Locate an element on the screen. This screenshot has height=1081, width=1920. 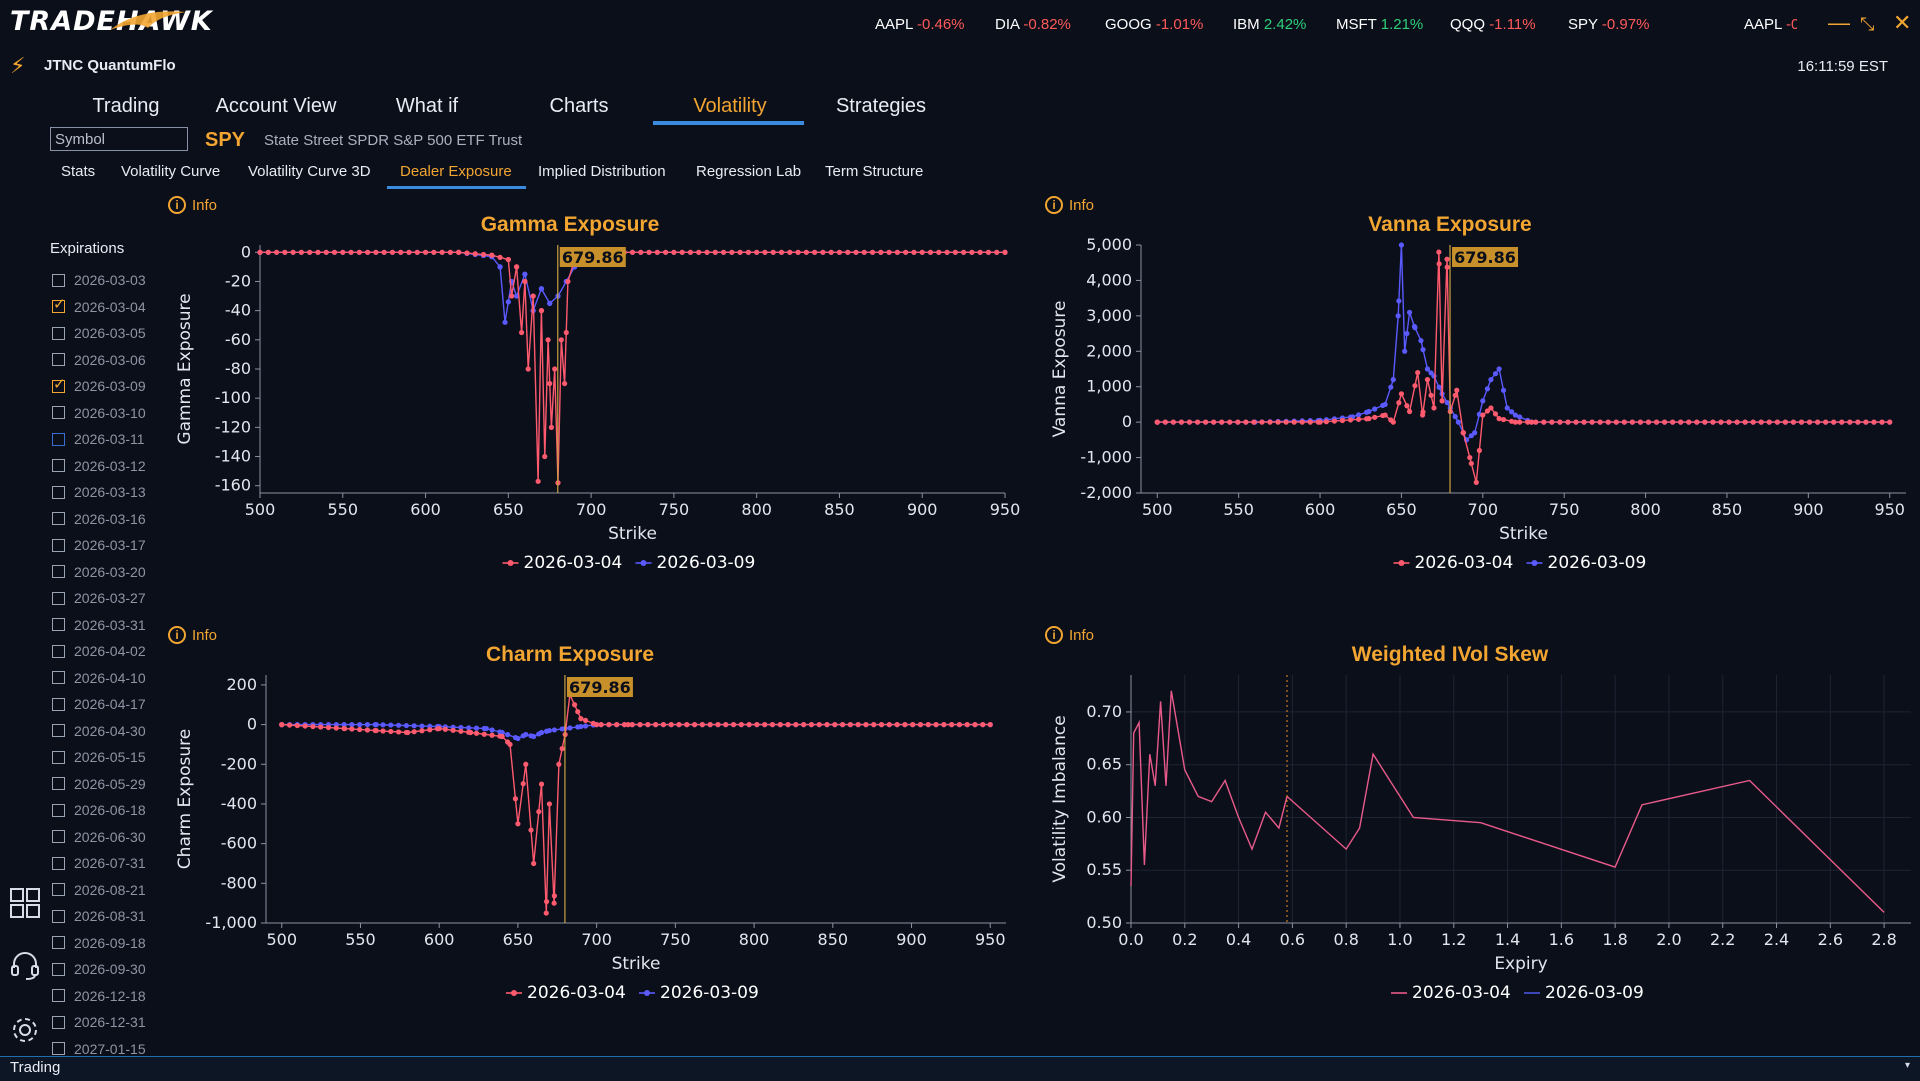
legend-marker is located at coordinates (1401, 563).